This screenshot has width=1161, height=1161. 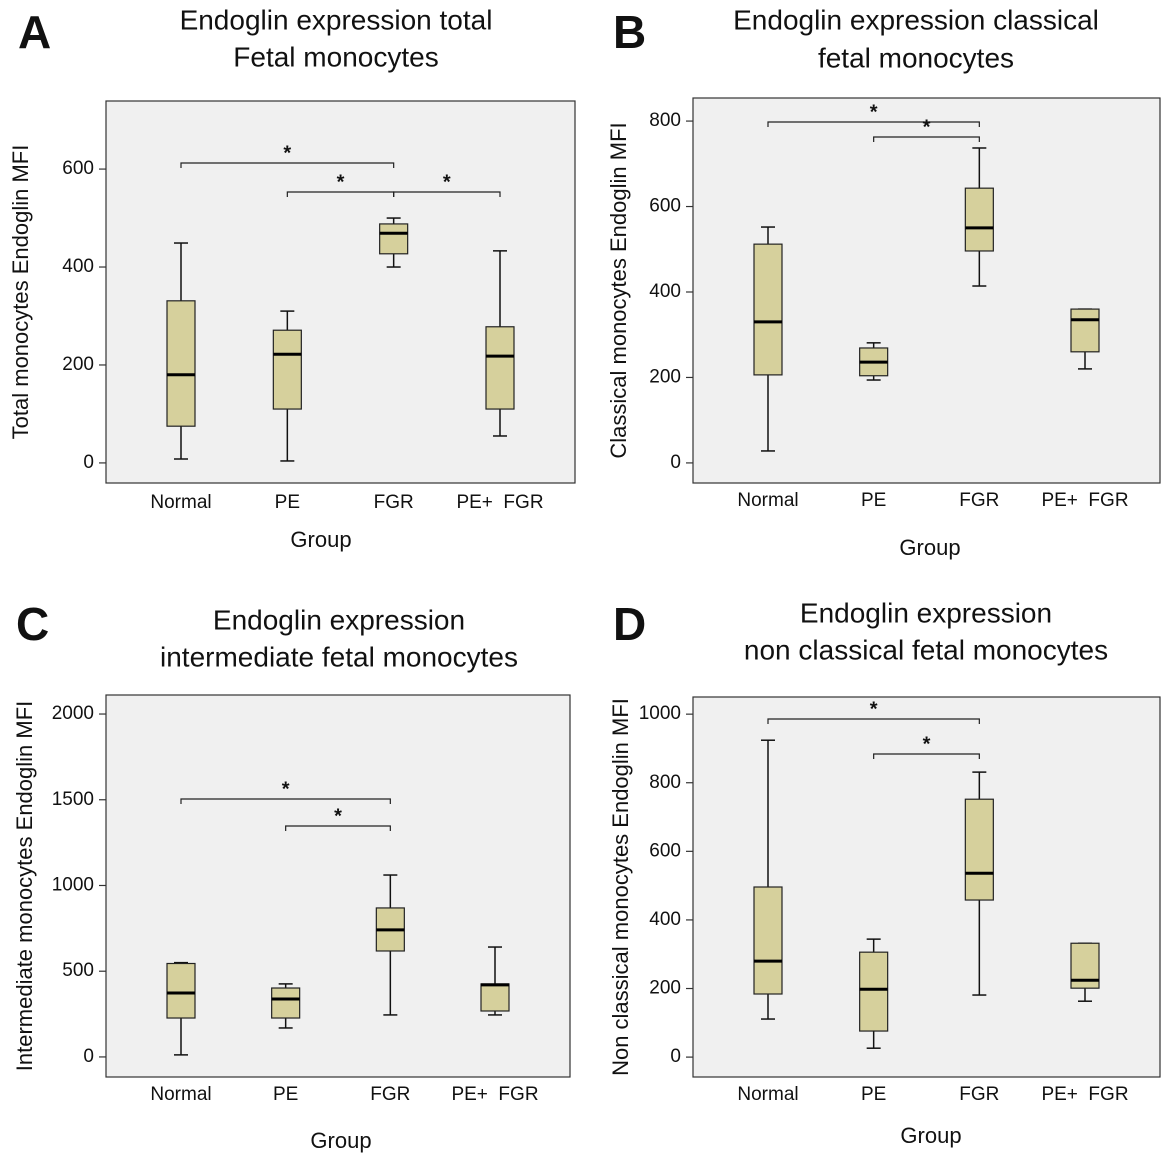 I want to click on y-axis-label: Total monocytes Endoglin MFI, so click(x=20, y=292).